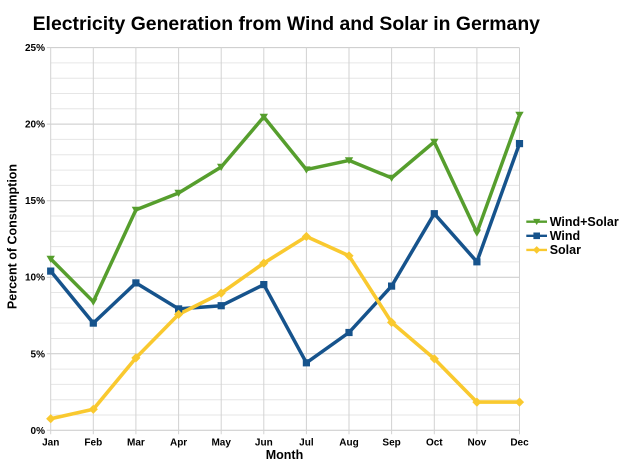  What do you see at coordinates (584, 222) in the screenshot?
I see `svg-text: Wind+Solar` at bounding box center [584, 222].